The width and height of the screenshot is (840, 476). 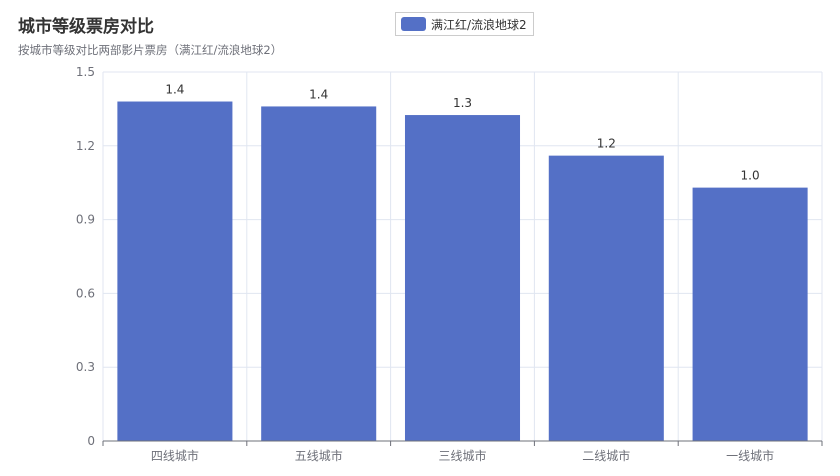 I want to click on chart-title: 城市等级票房对比, so click(x=86, y=27).